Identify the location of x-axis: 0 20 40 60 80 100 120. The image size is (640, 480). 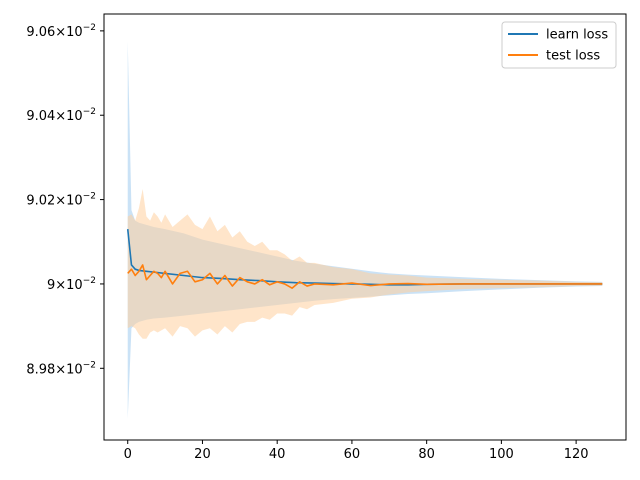
(356, 451).